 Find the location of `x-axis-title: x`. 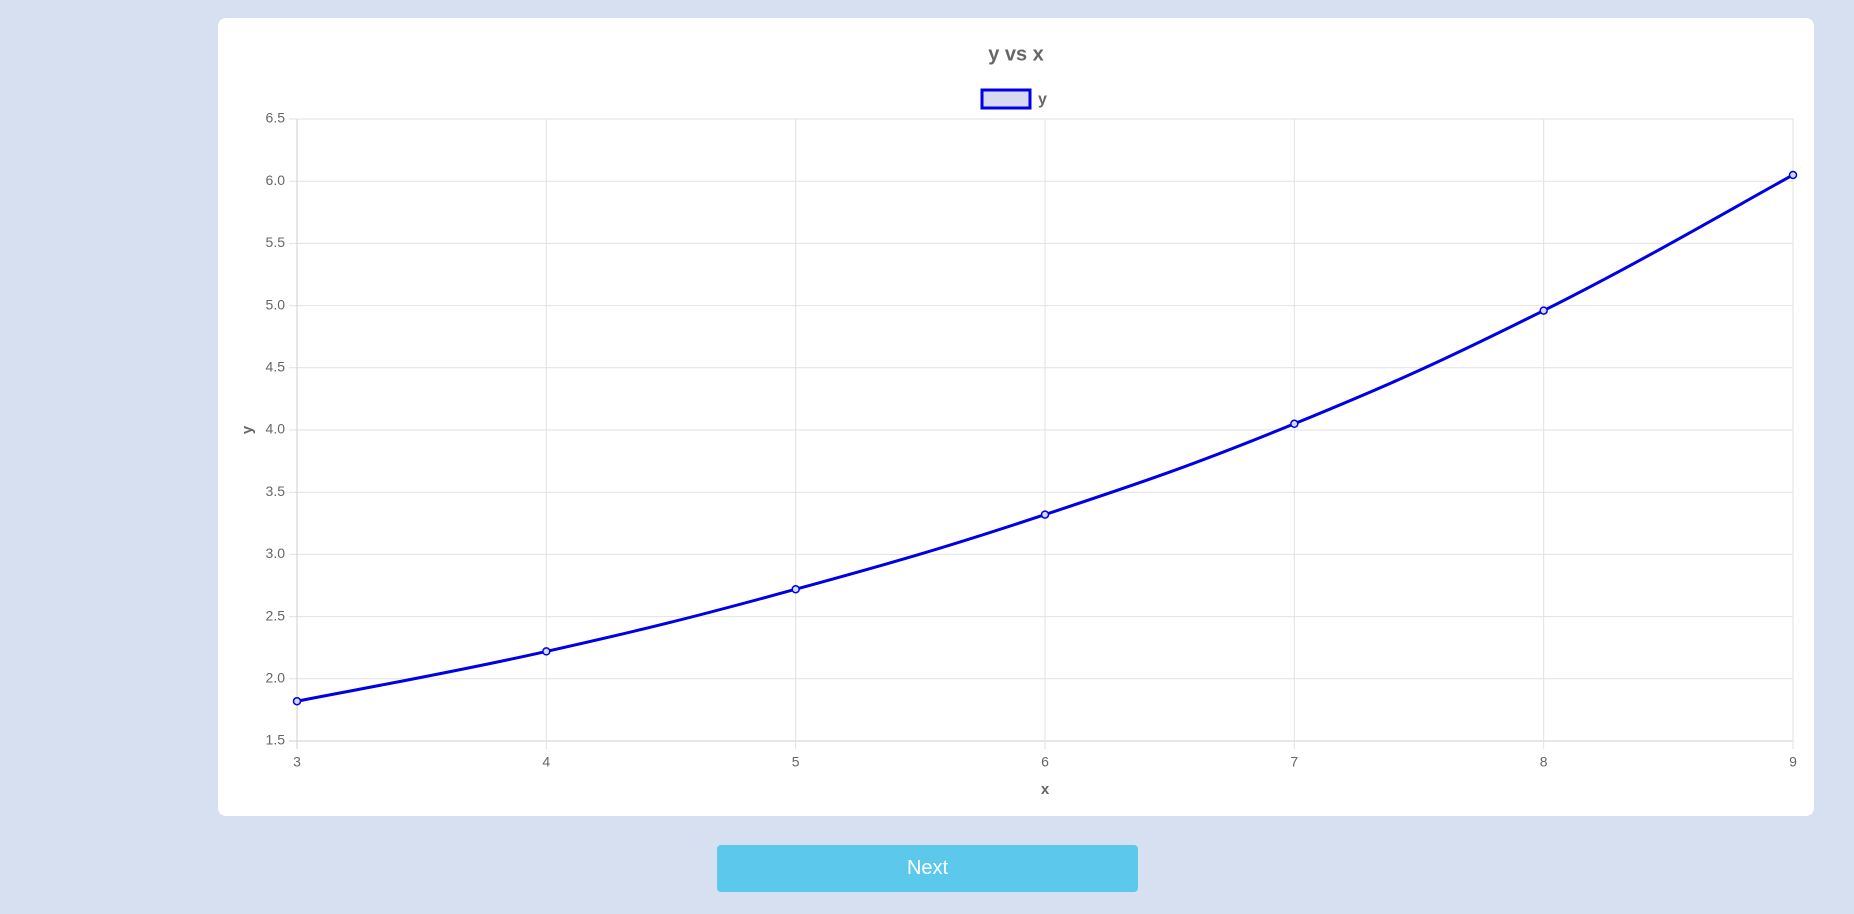

x-axis-title: x is located at coordinates (1045, 789).